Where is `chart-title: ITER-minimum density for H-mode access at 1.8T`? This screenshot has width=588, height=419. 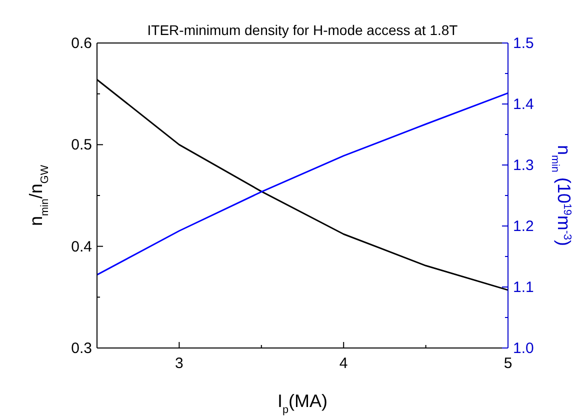 chart-title: ITER-minimum density for H-mode access at 1.8T is located at coordinates (302, 30).